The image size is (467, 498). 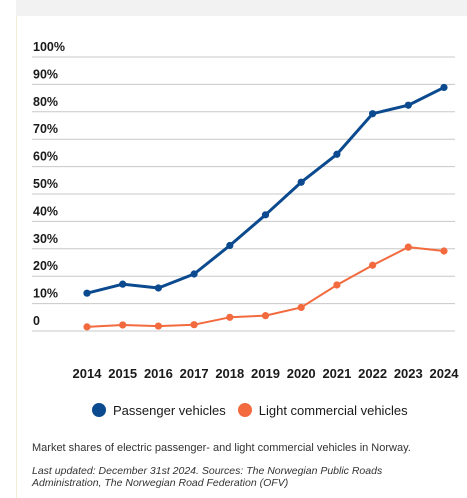 I want to click on x-tick-label: 2019, so click(x=265, y=373).